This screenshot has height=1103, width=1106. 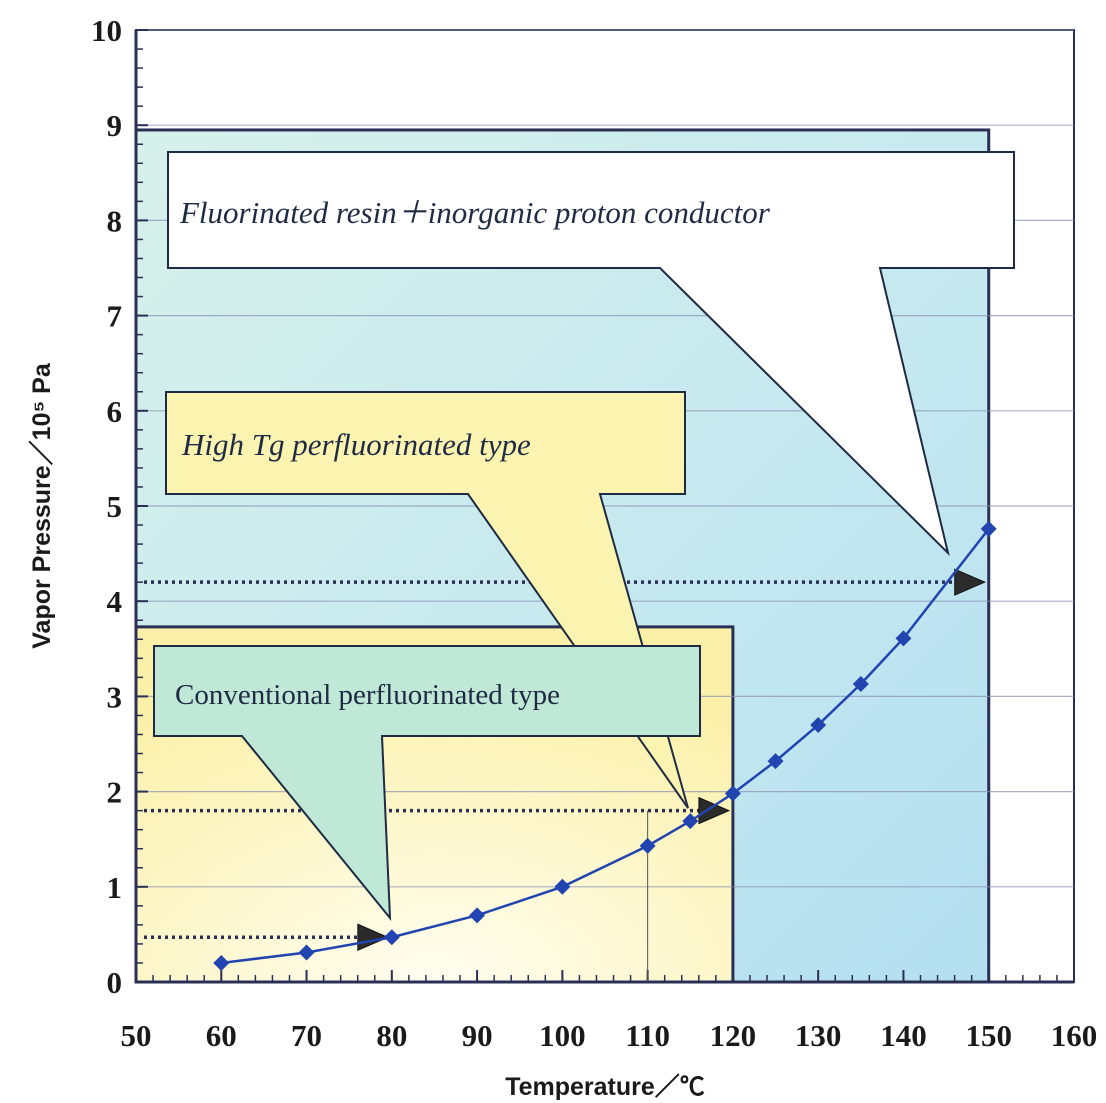 What do you see at coordinates (221, 1035) in the screenshot?
I see `x-tick-label: 60` at bounding box center [221, 1035].